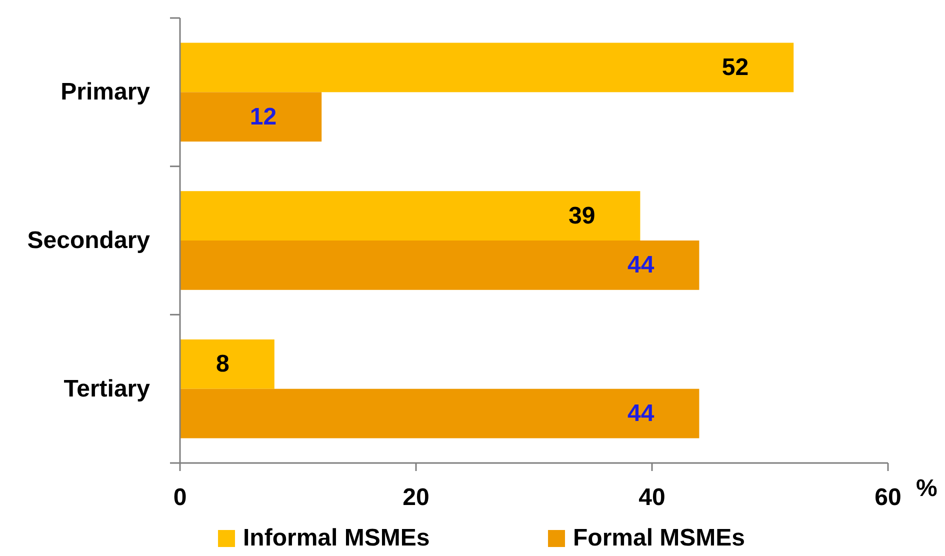  I want to click on x-tick-label: 40, so click(652, 497).